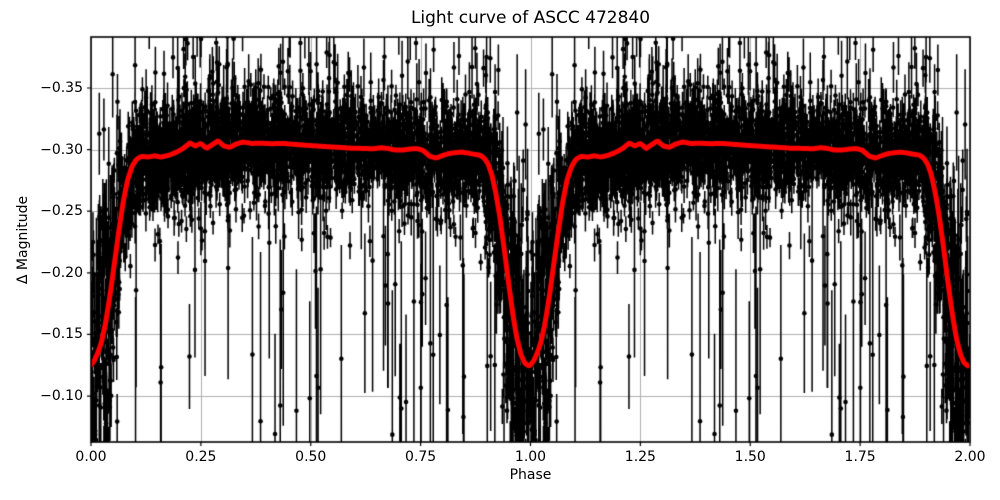 This screenshot has height=500, width=1000. I want to click on x-tick-label: 1.50, so click(750, 457).